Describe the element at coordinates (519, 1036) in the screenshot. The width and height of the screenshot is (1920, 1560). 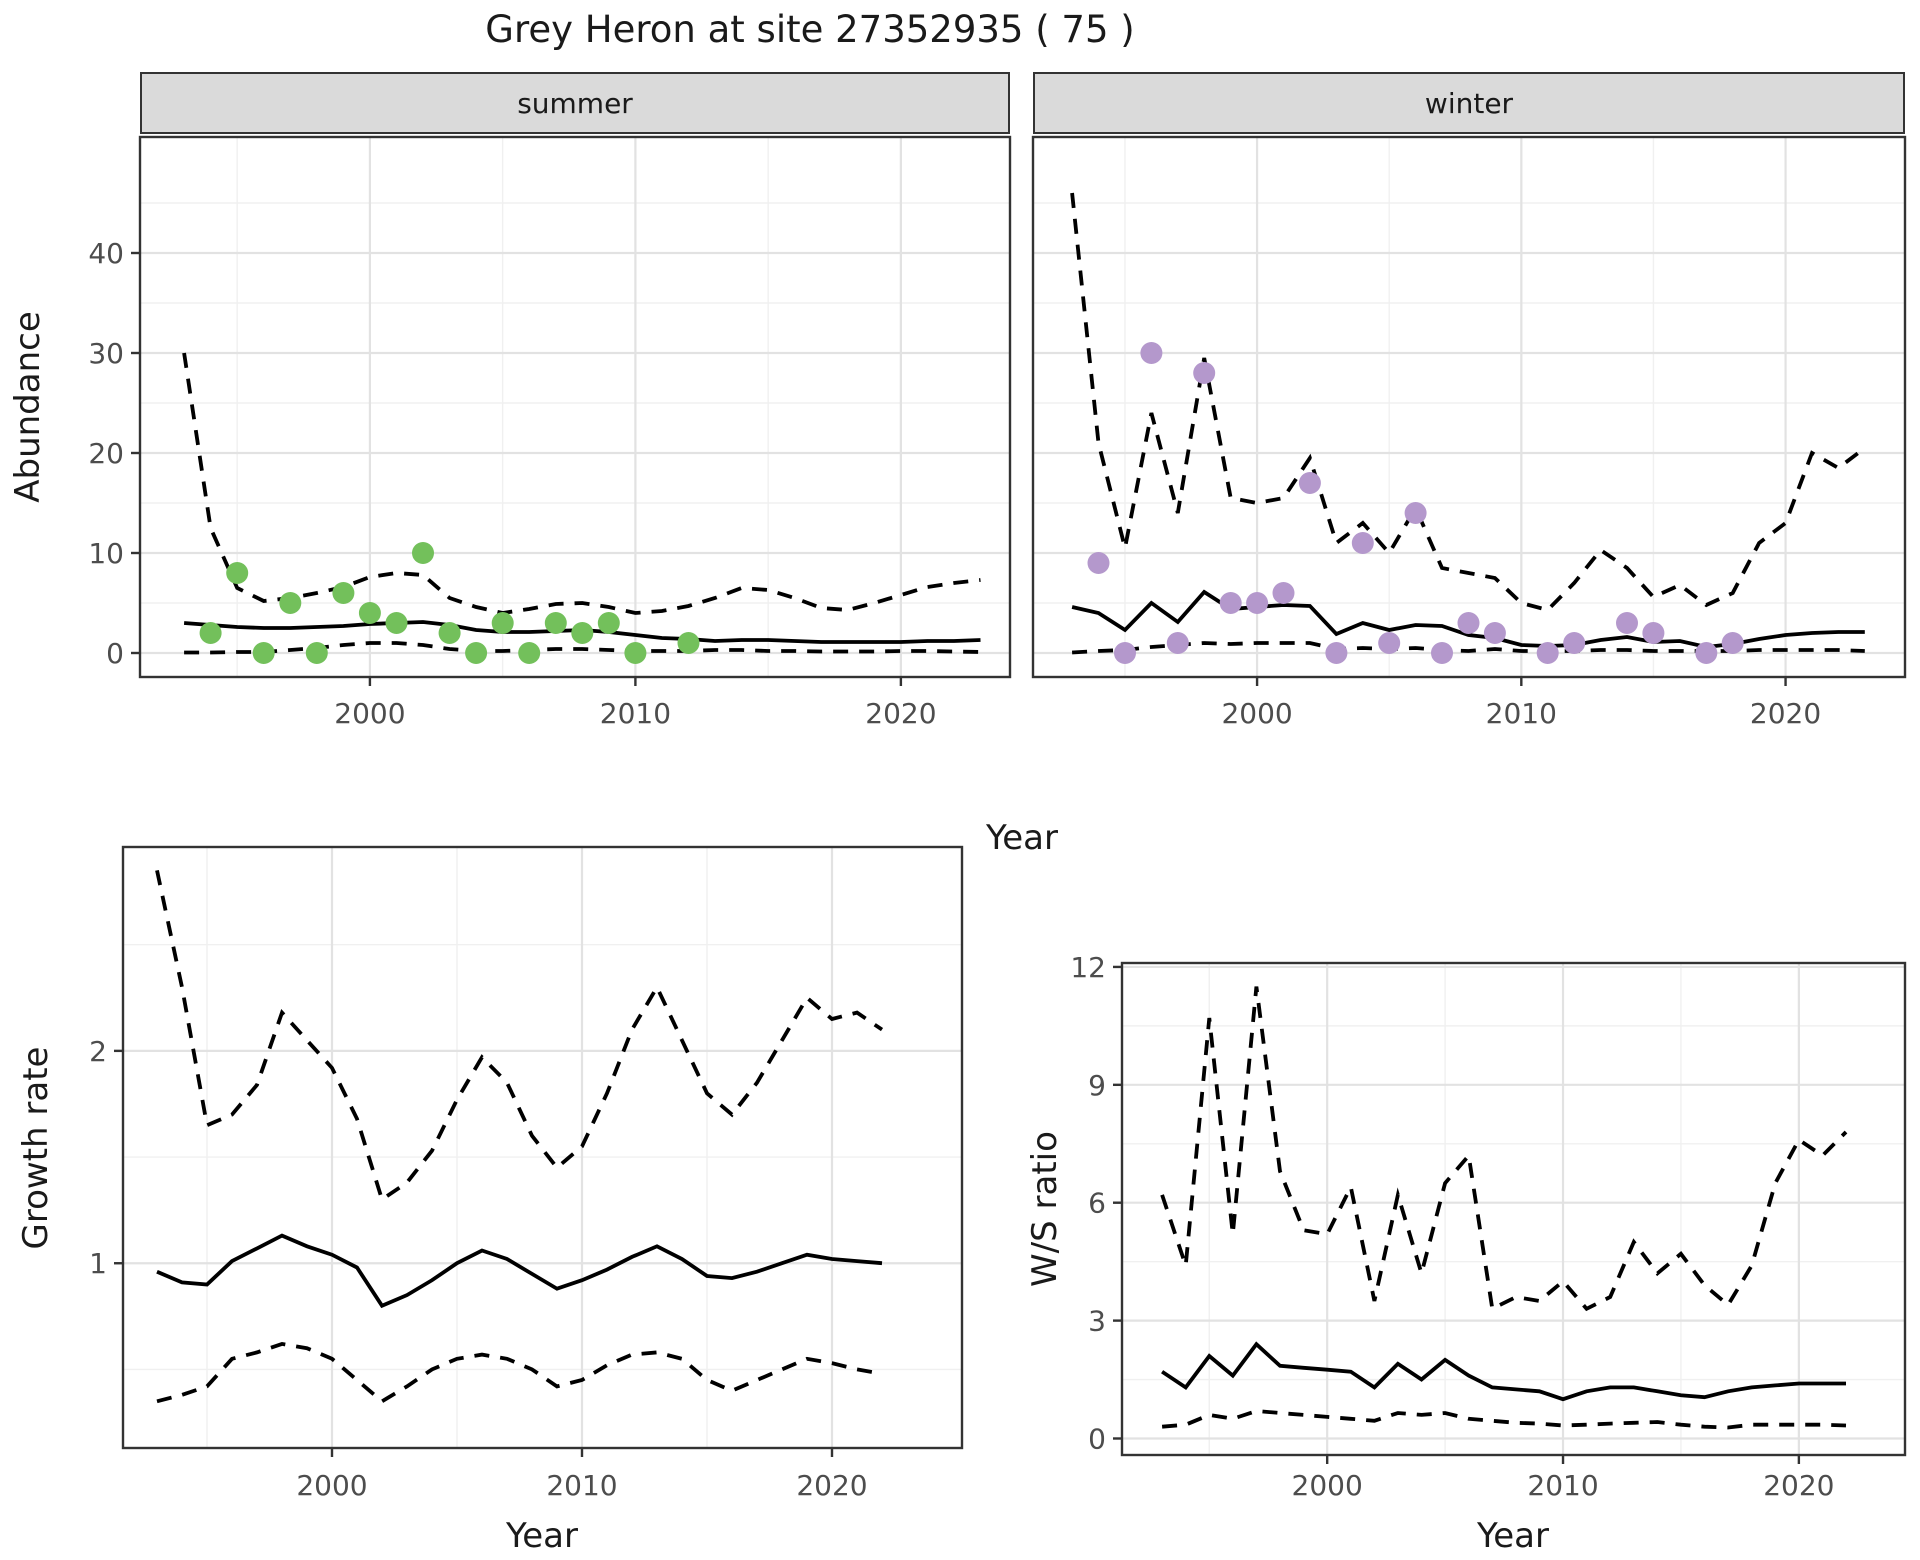
I see `growth_rate-upper_ci-line` at that location.